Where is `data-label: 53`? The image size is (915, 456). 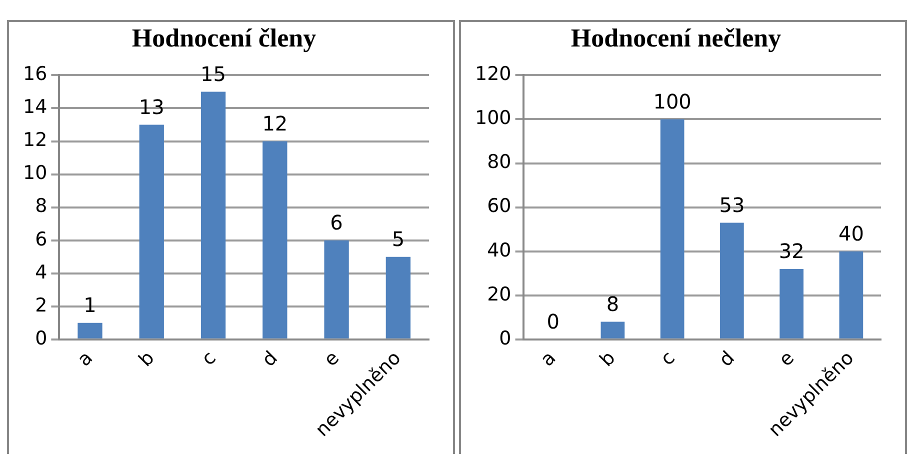 data-label: 53 is located at coordinates (732, 204).